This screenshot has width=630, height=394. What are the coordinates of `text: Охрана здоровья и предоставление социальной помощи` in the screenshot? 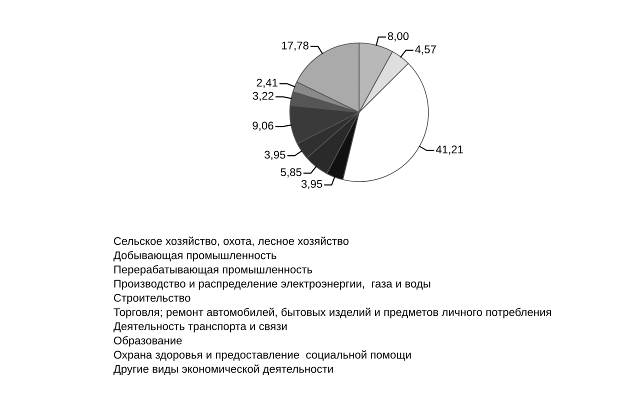 It's located at (262, 355).